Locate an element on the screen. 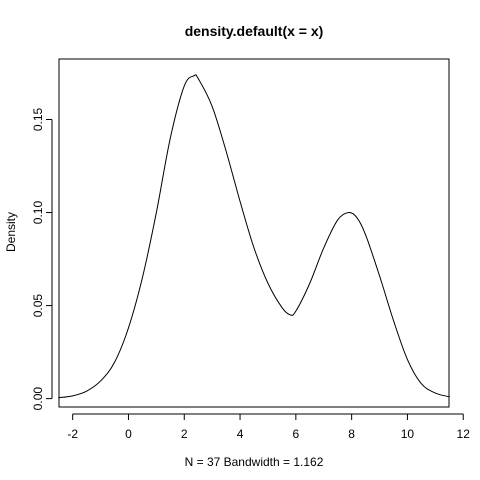 The height and width of the screenshot is (480, 480). x-axis-label: N = 37 Bandwidth = 1.162 is located at coordinates (254, 462).